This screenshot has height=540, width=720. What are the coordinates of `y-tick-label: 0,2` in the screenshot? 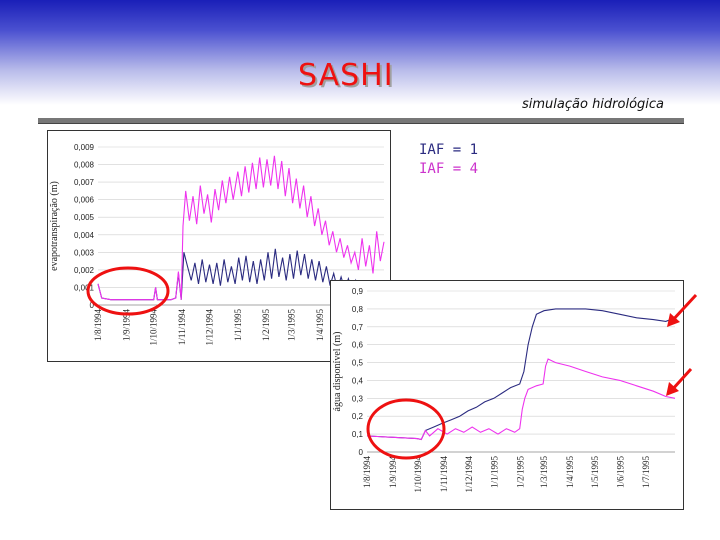 It's located at (358, 416).